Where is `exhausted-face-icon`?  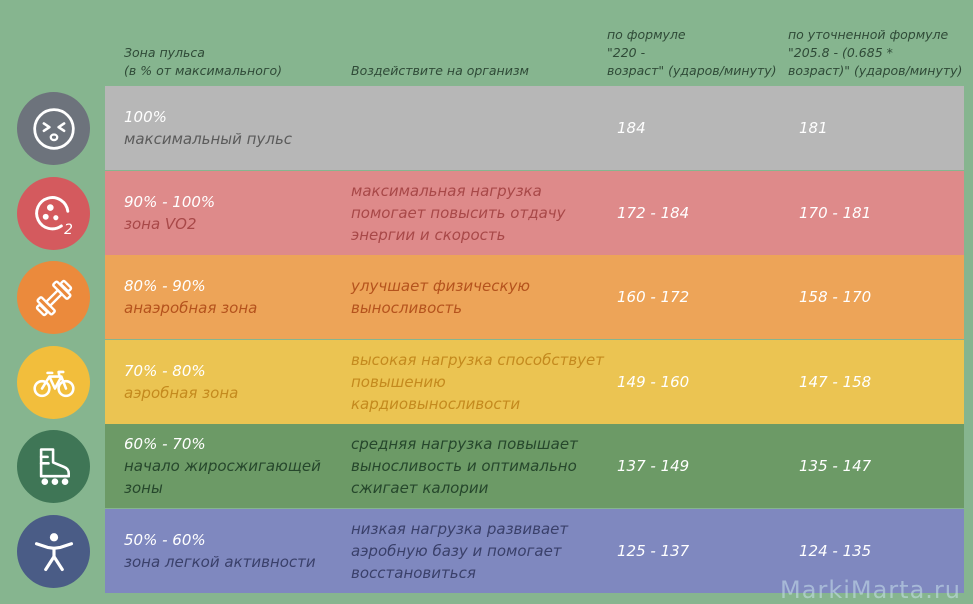 exhausted-face-icon is located at coordinates (53, 128).